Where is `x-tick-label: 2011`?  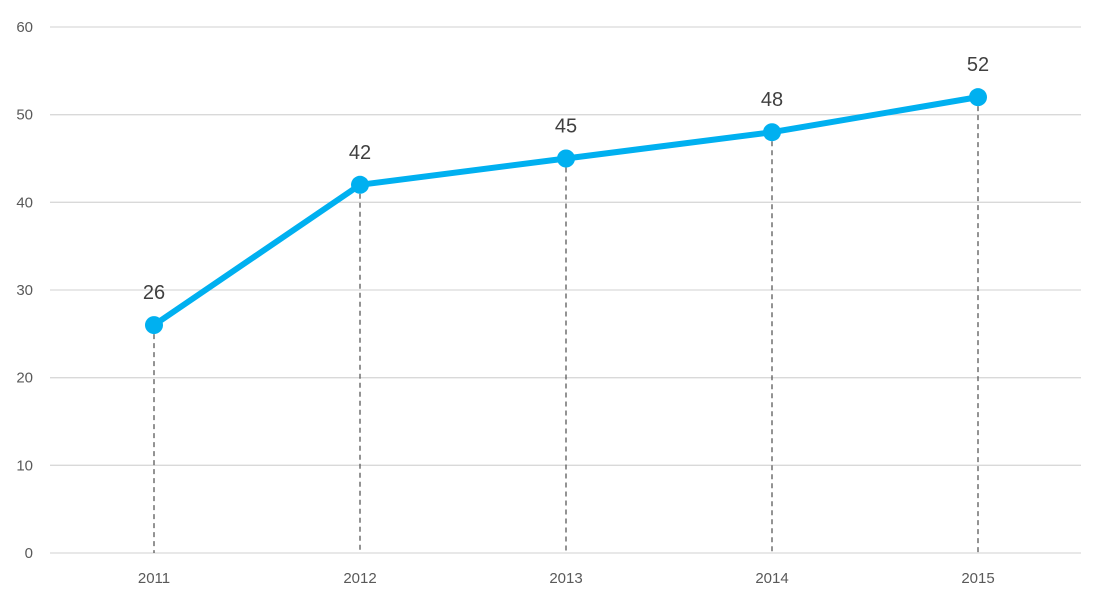
x-tick-label: 2011 is located at coordinates (154, 578).